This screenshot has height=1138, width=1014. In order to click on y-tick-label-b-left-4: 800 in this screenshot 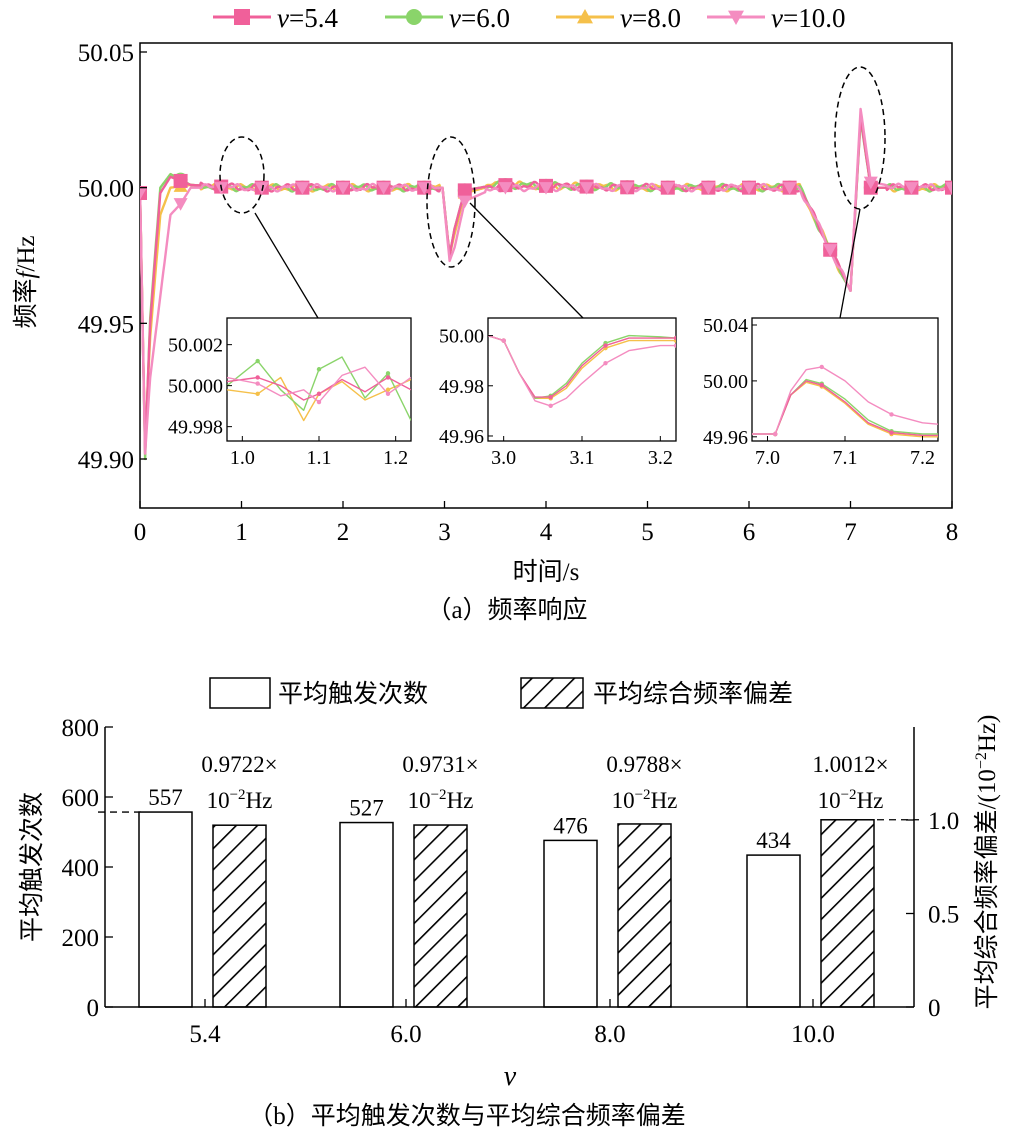, I will do `click(81, 728)`.